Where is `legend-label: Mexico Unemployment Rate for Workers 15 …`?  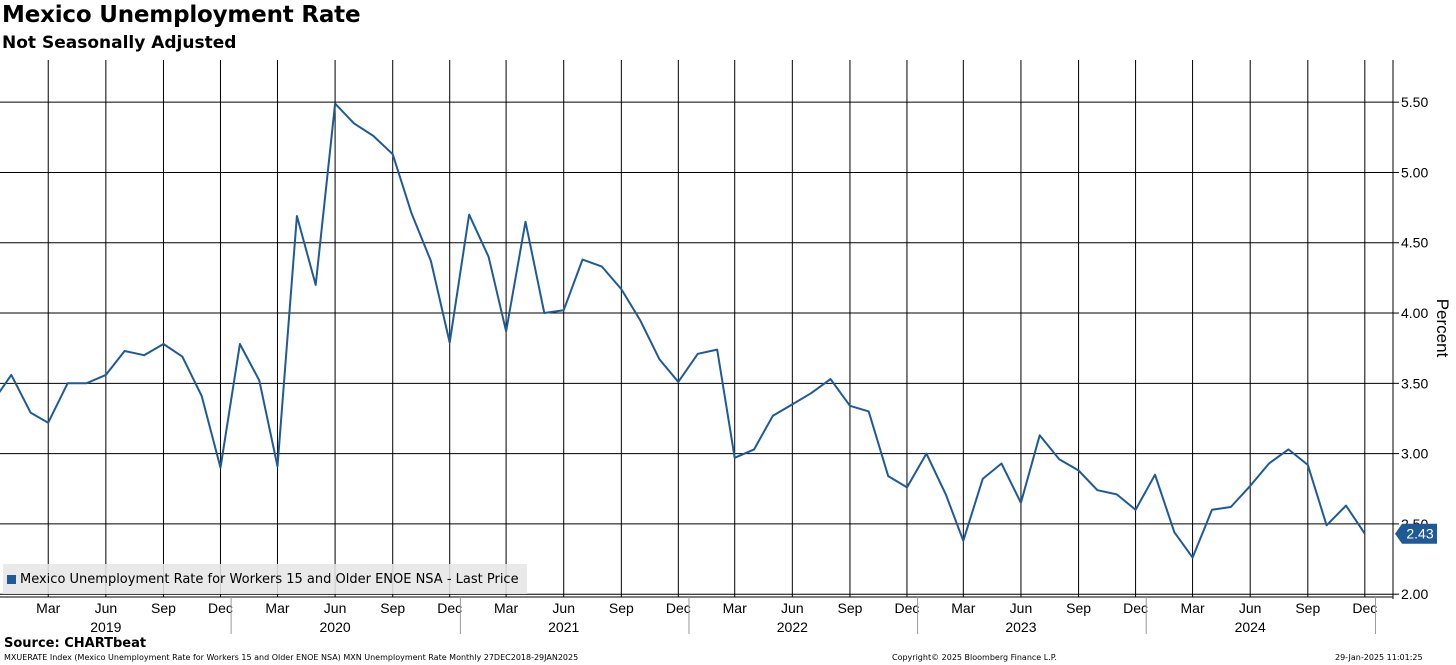
legend-label: Mexico Unemployment Rate for Workers 15 … is located at coordinates (269, 579).